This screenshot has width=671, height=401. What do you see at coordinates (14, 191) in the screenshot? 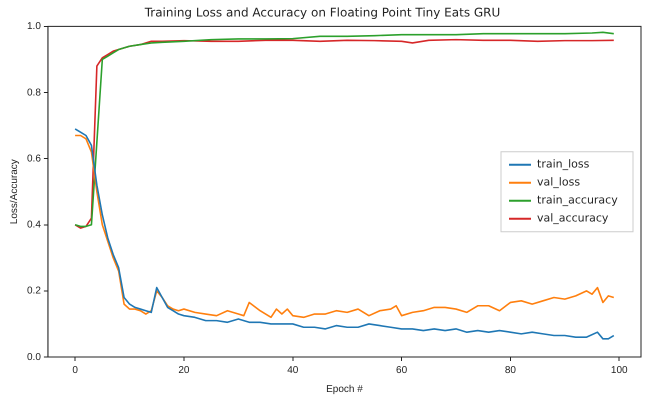
I see `y-axis-title: Loss/Accuracy` at bounding box center [14, 191].